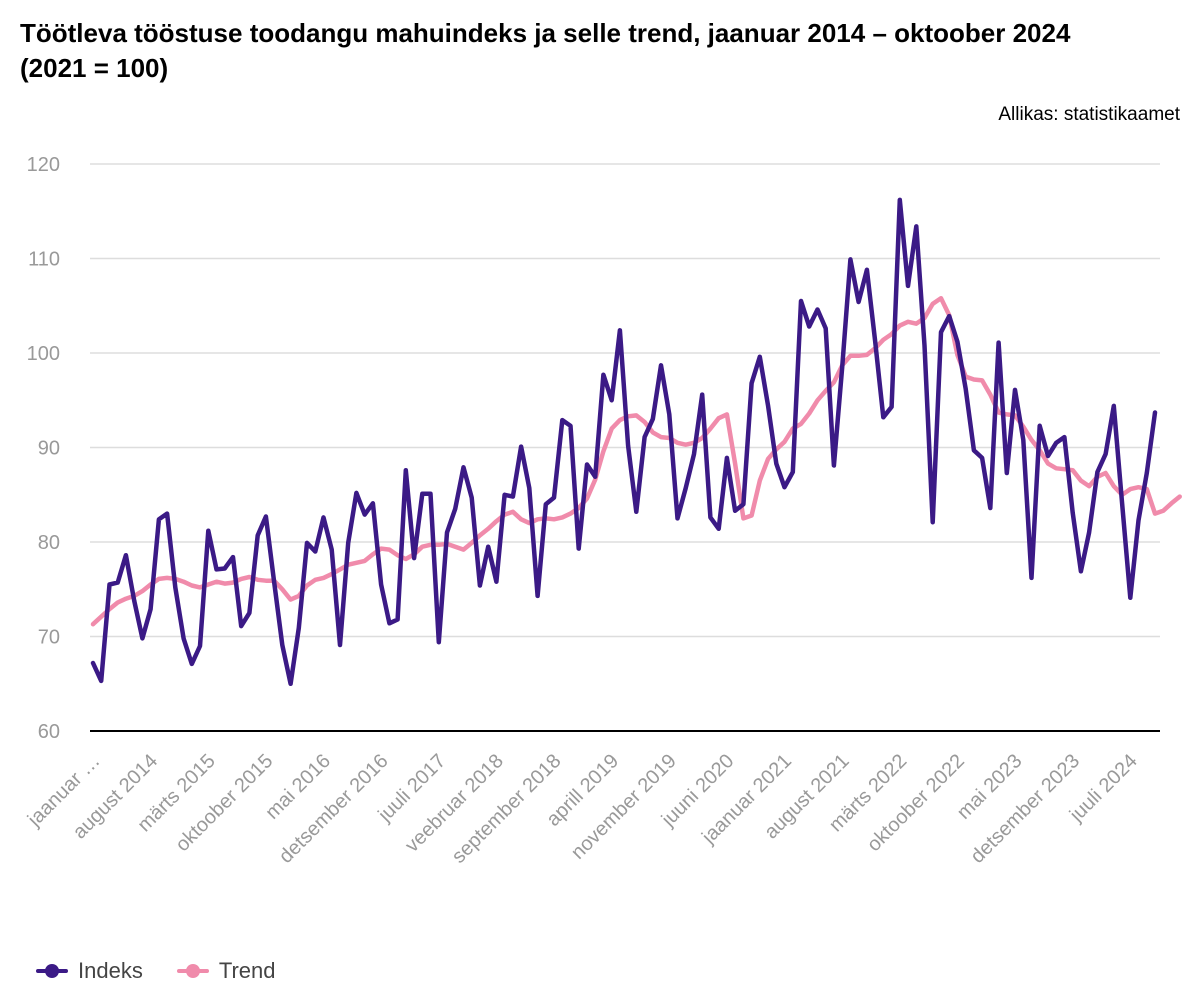 The height and width of the screenshot is (1000, 1200). What do you see at coordinates (43, 354) in the screenshot?
I see `y-tick-label: 100` at bounding box center [43, 354].